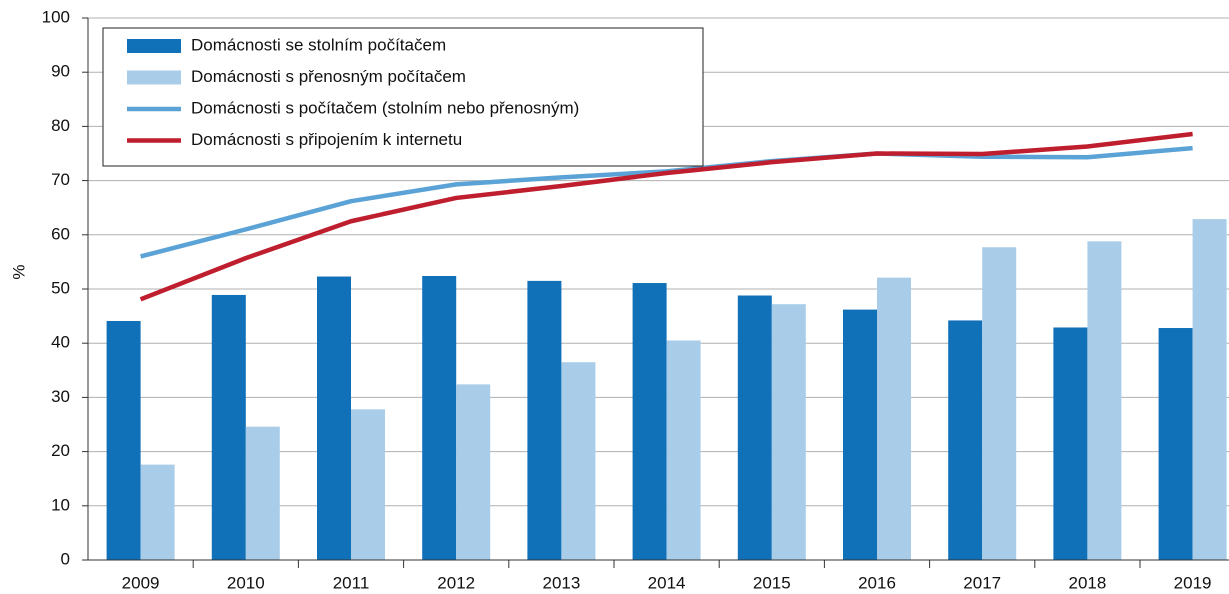 The image size is (1229, 594). I want to click on y-tick-label: 50, so click(60, 287).